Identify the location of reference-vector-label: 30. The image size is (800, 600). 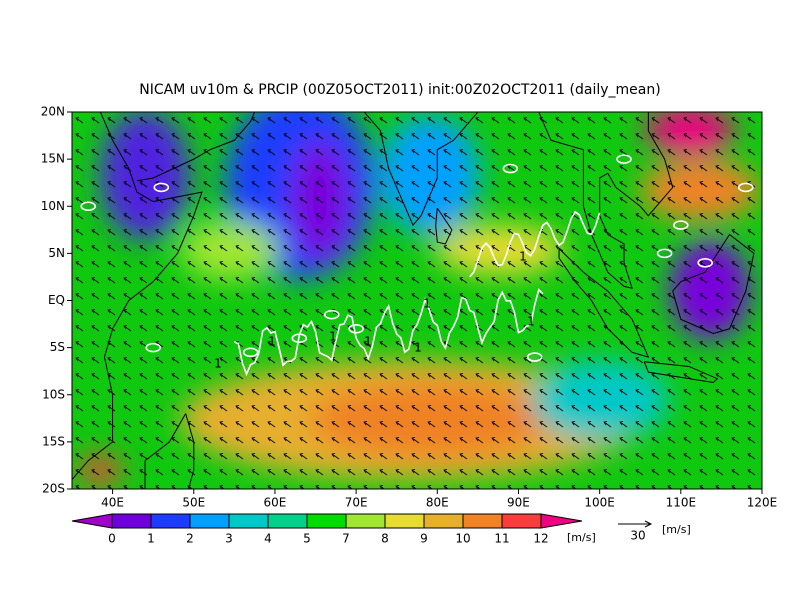
(637, 536).